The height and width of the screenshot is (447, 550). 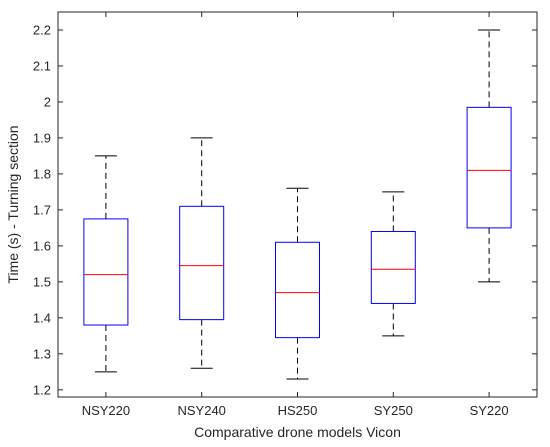 I want to click on box-hs250, so click(x=297, y=290).